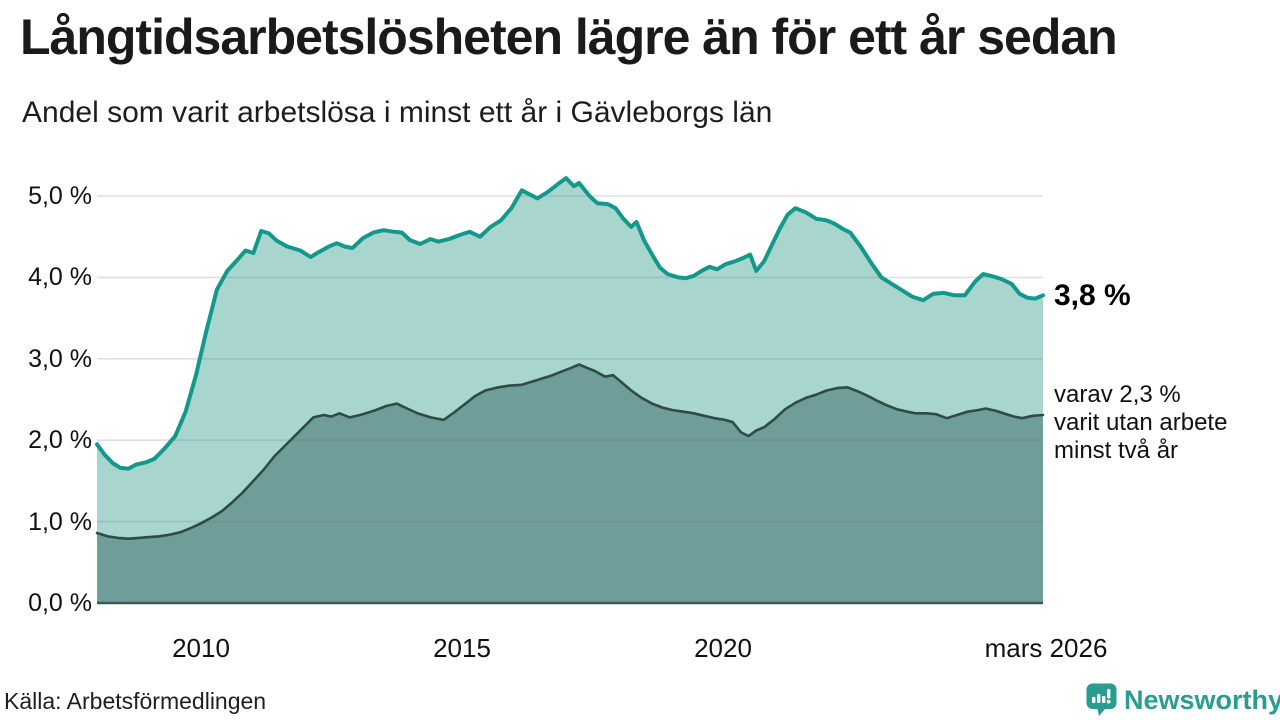  I want to click on y-tick-1: 1,0 %, so click(60, 522).